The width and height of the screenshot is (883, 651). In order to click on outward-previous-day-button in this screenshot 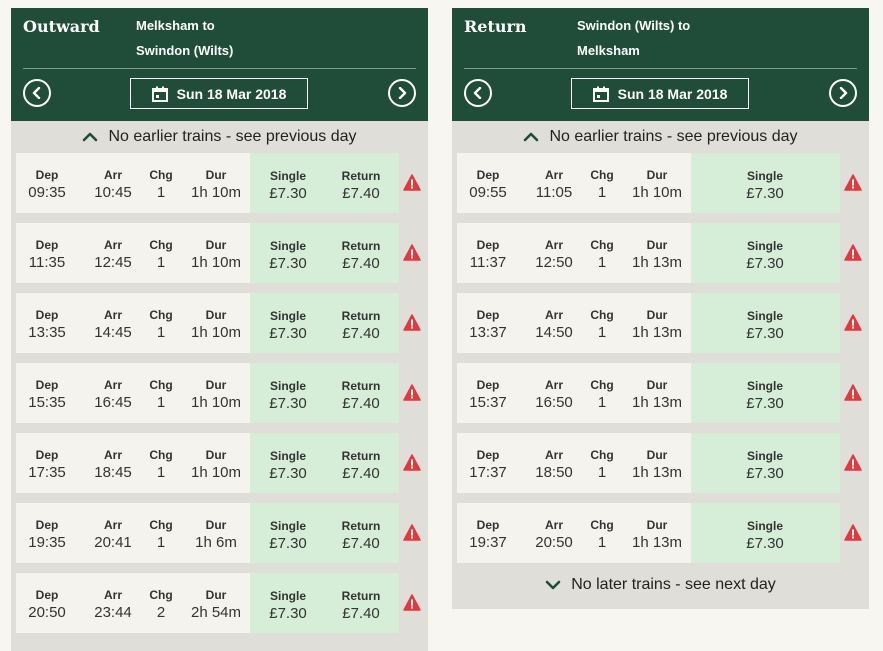, I will do `click(37, 93)`.